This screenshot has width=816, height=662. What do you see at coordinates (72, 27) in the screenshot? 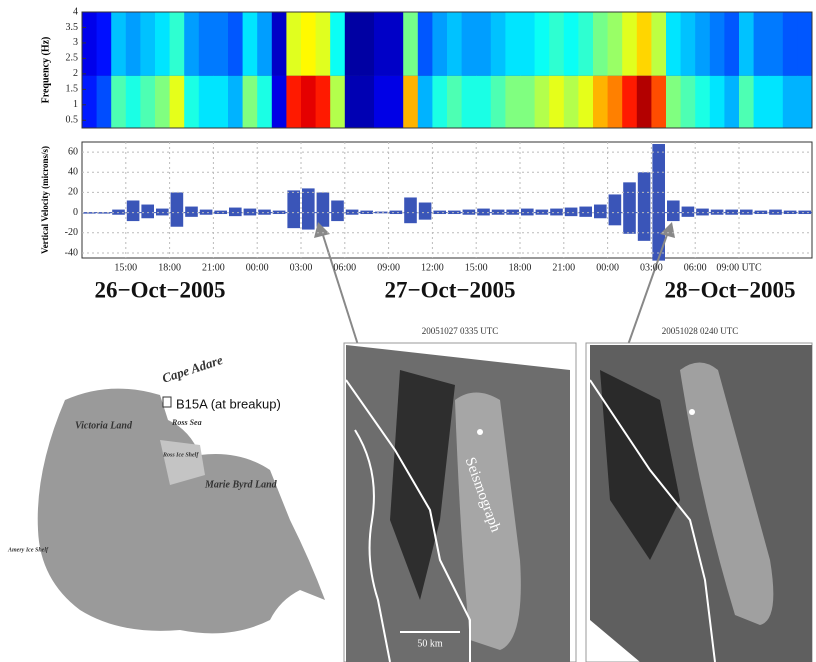
I see `y-tick-label: 3.5` at bounding box center [72, 27].